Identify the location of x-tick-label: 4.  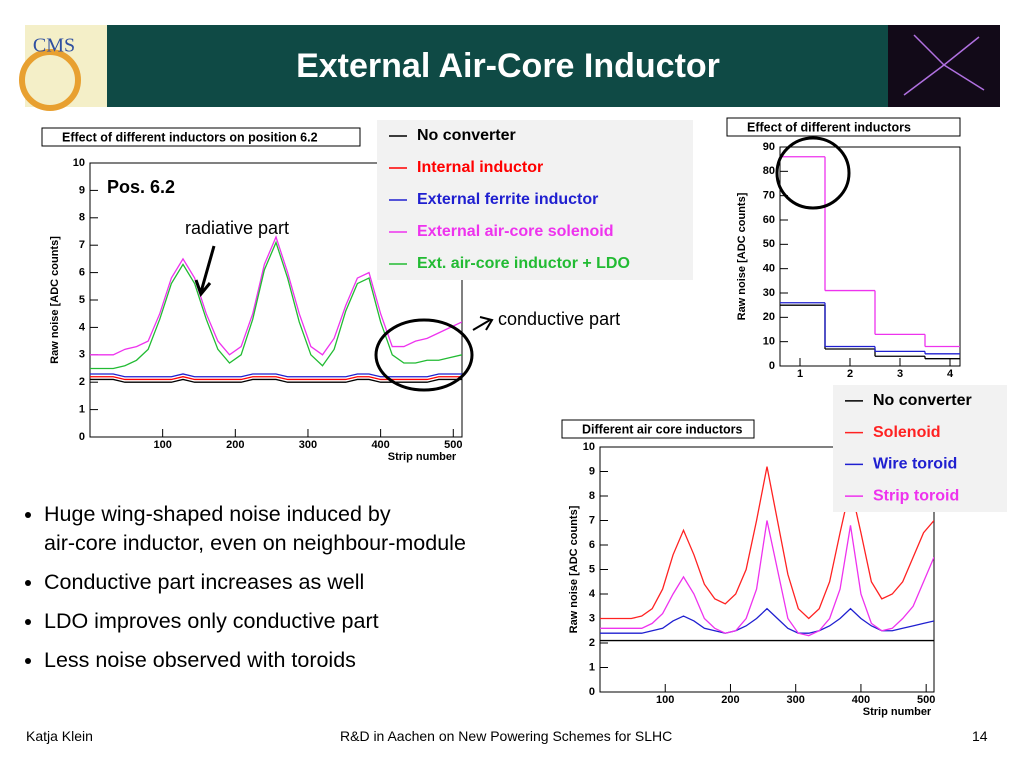
(950, 374).